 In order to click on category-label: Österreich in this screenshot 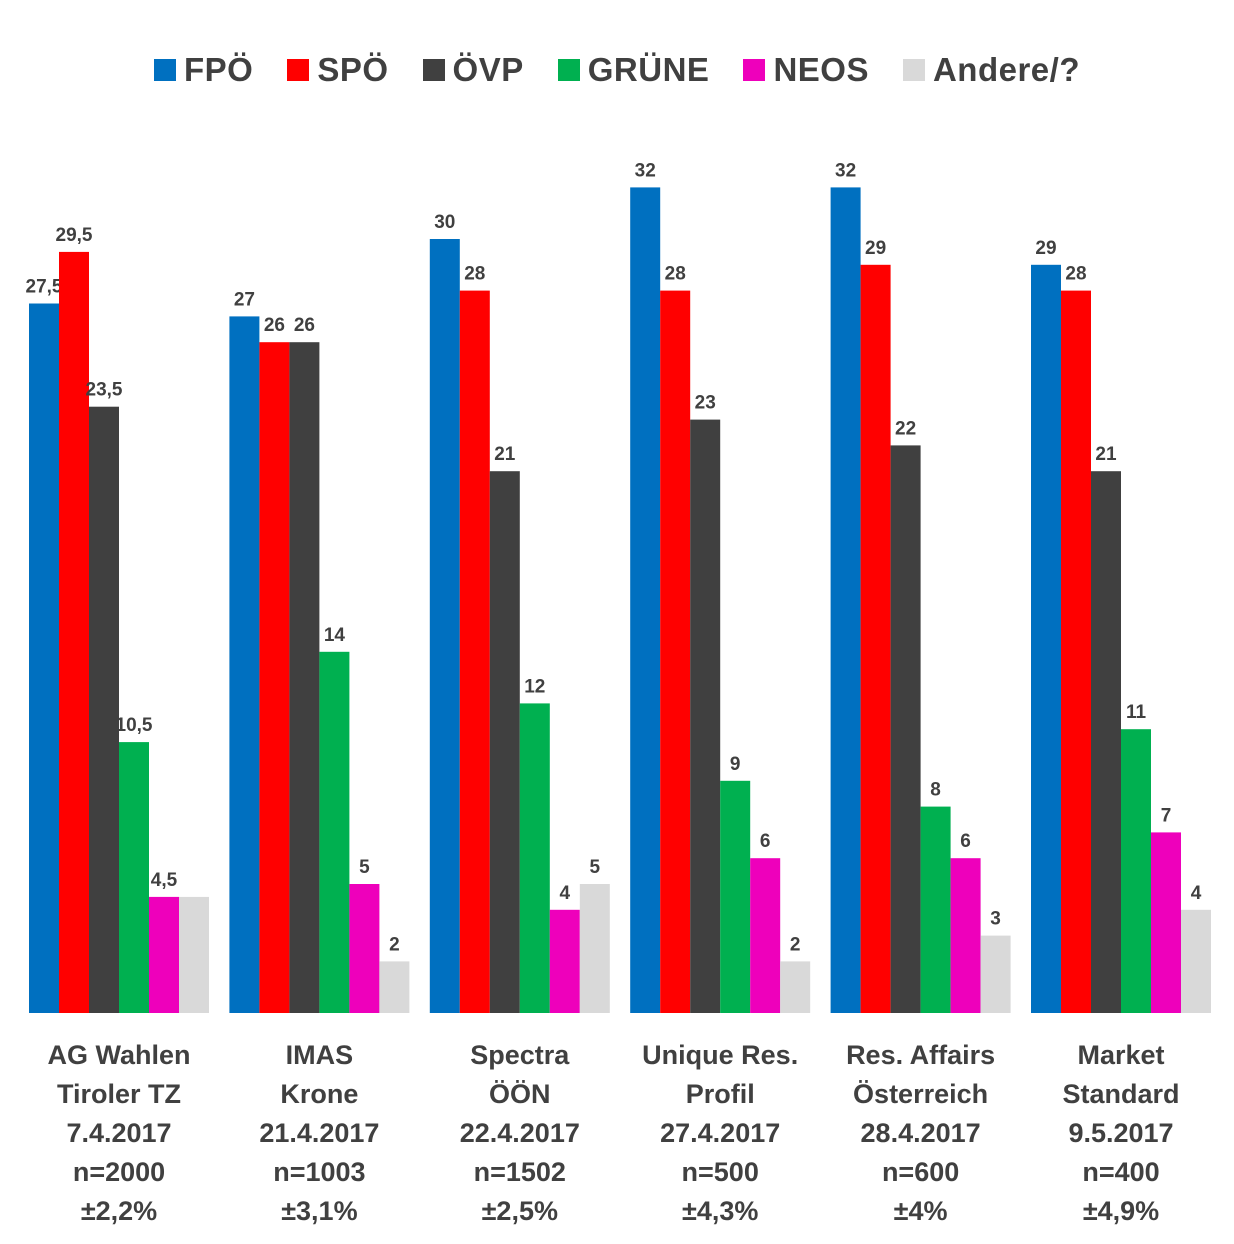, I will do `click(920, 1094)`.